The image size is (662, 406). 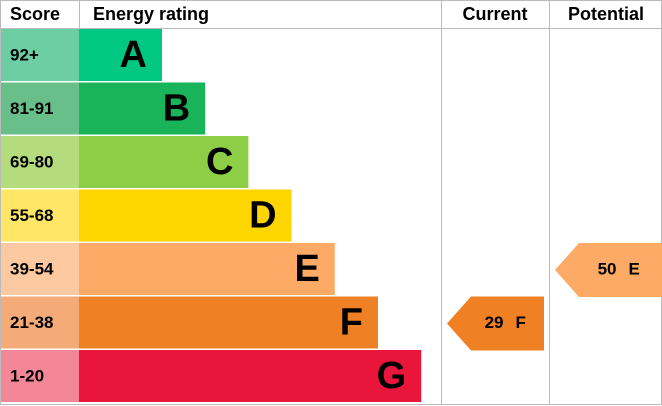 I want to click on potential-arrow, so click(x=608, y=270).